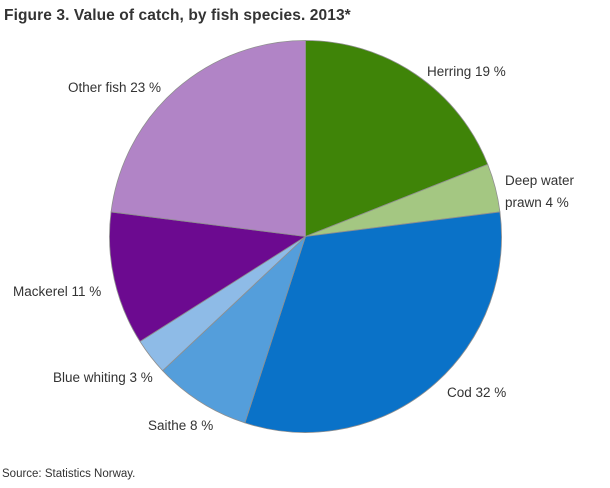 The image size is (610, 488). What do you see at coordinates (103, 377) in the screenshot?
I see `slice-label-blue-whiting: Blue whiting 3 %` at bounding box center [103, 377].